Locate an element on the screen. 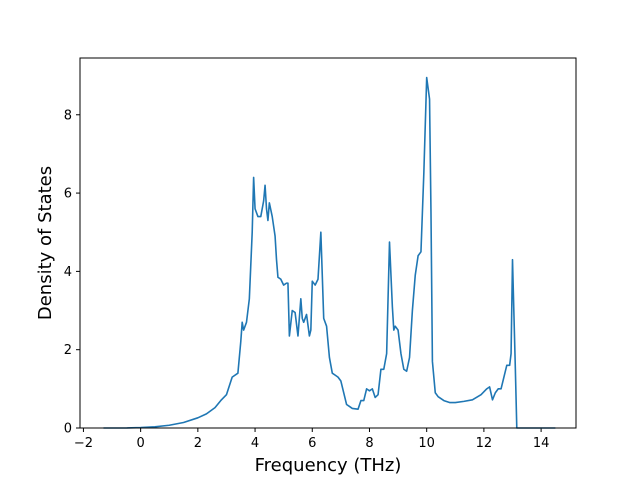 The width and height of the screenshot is (640, 480). x-tick-label: 6 is located at coordinates (312, 443).